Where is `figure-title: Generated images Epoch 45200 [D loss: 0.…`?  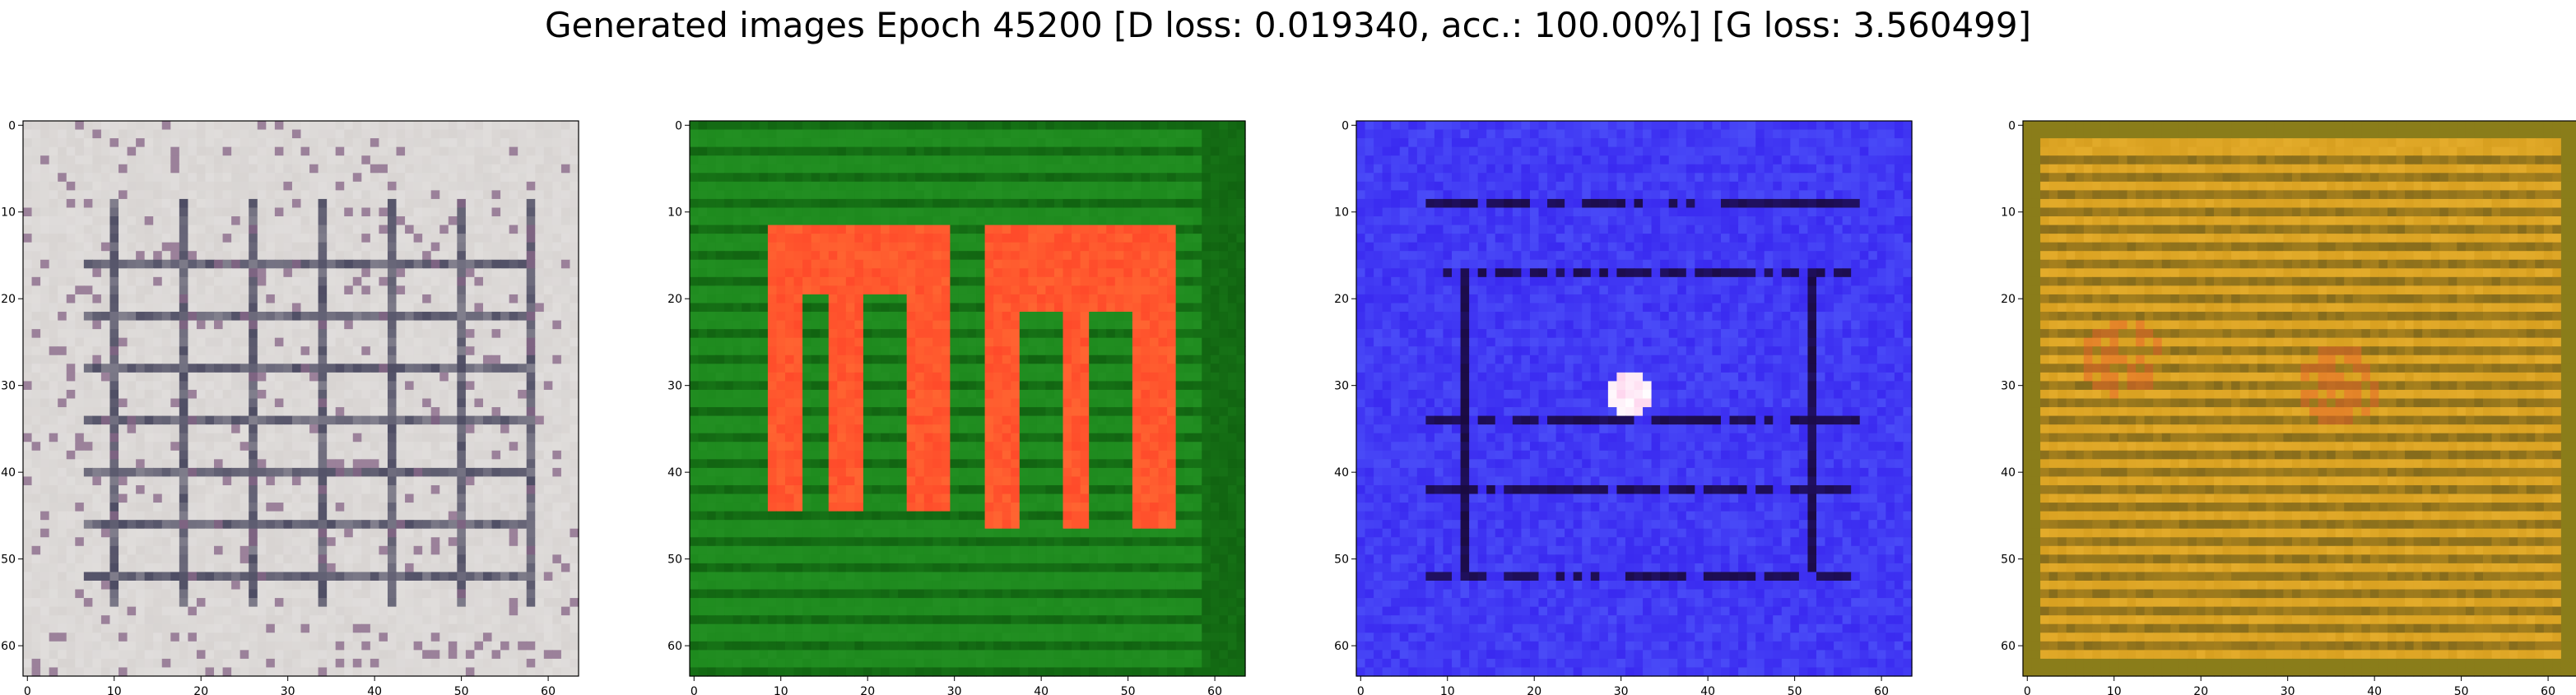 figure-title: Generated images Epoch 45200 [D loss: 0.… is located at coordinates (1288, 25).